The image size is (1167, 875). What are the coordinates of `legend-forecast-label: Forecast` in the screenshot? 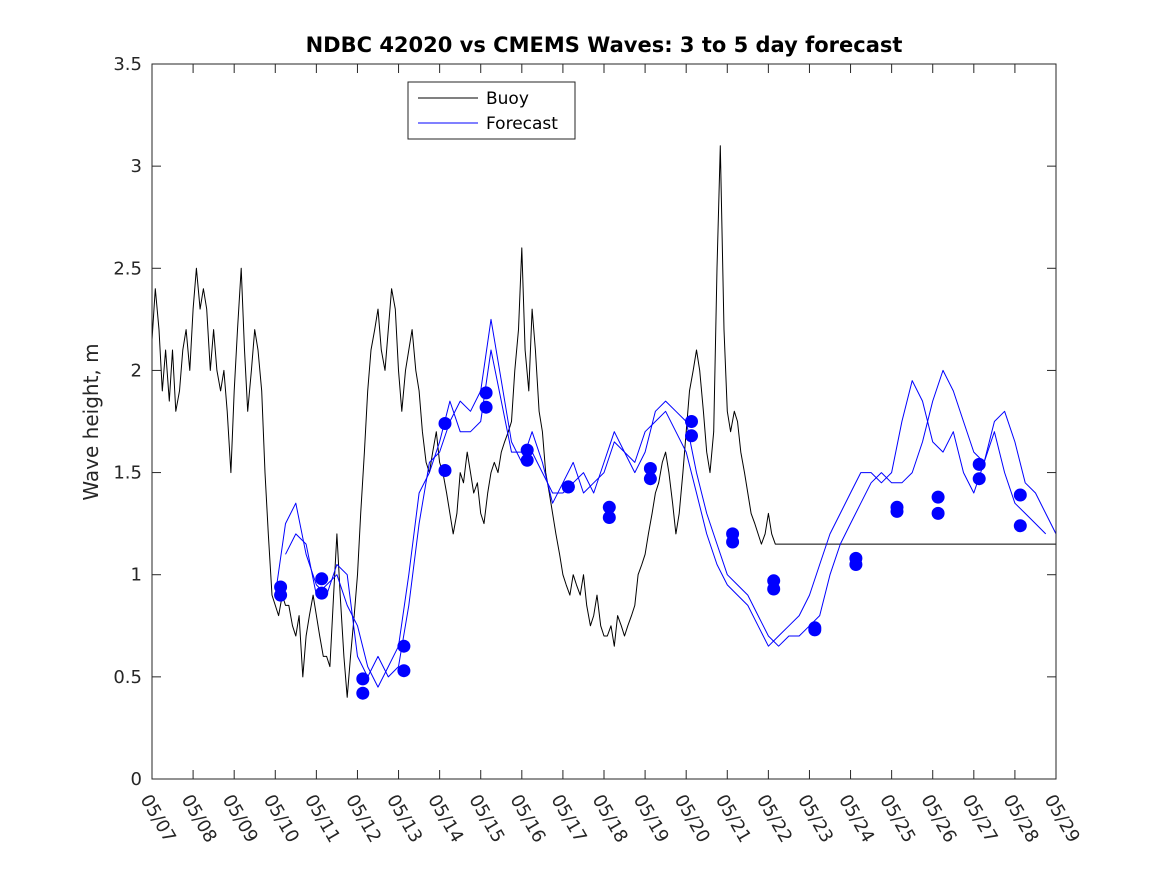 It's located at (522, 124).